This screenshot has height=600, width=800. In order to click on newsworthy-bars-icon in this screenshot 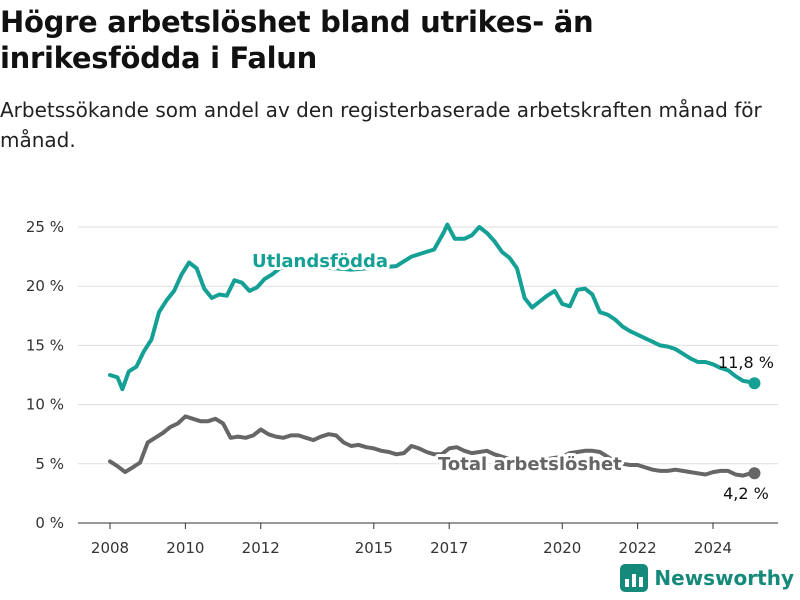, I will do `click(634, 578)`.